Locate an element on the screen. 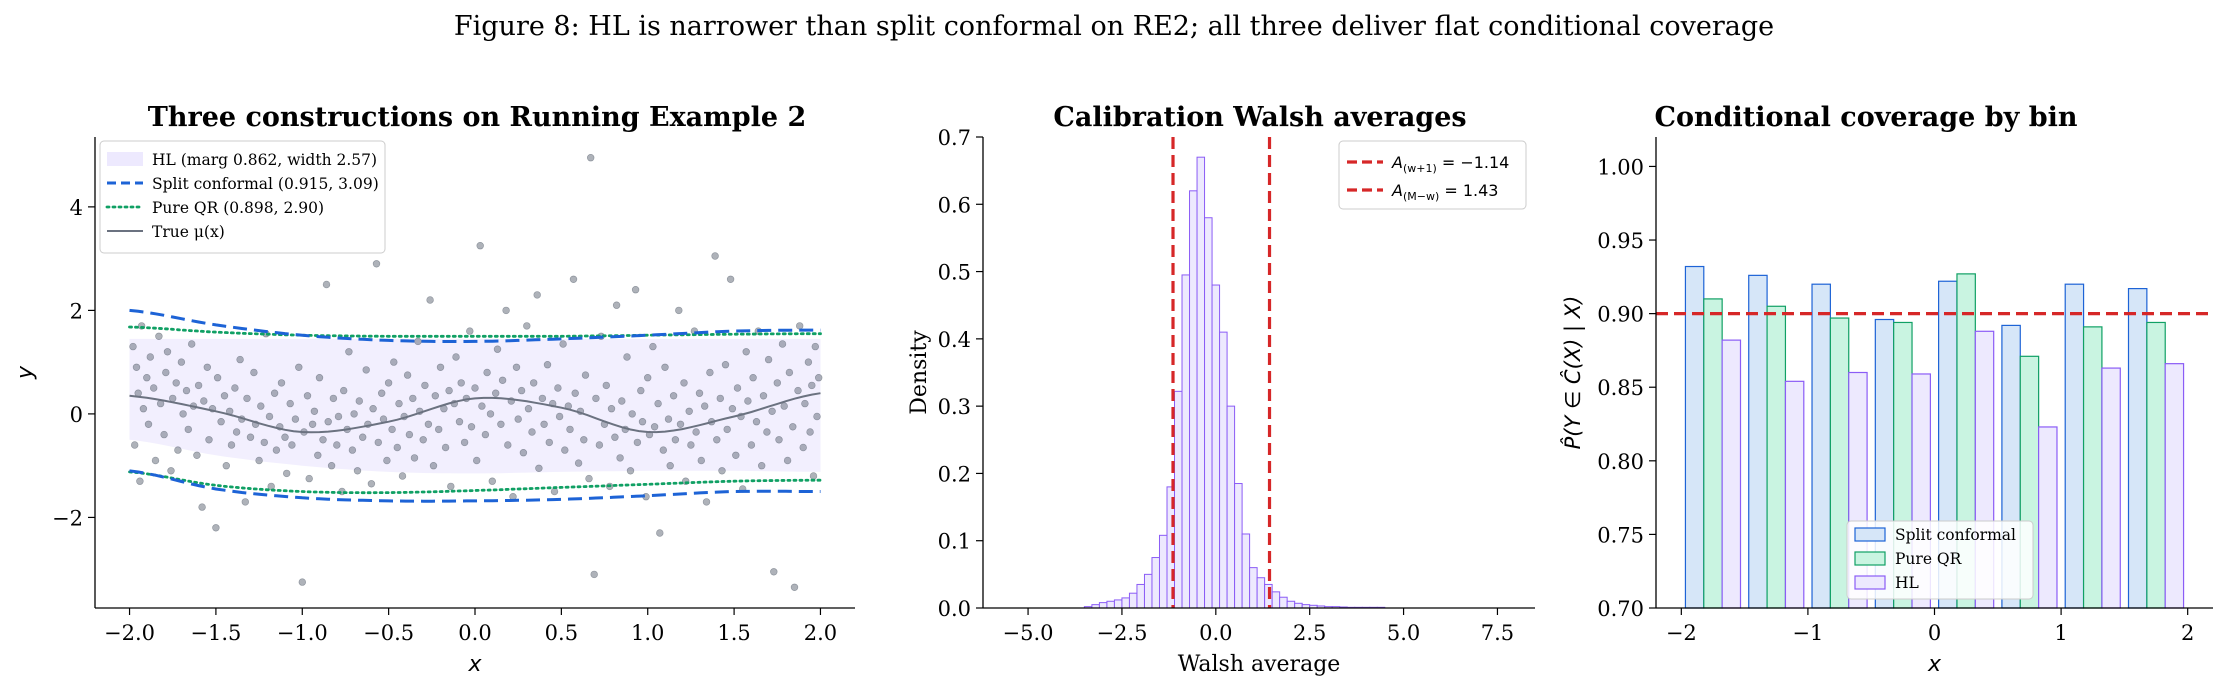 Image resolution: width=2228 pixels, height=691 pixels. panel2-y-tick-label: 0.0 is located at coordinates (954, 609).